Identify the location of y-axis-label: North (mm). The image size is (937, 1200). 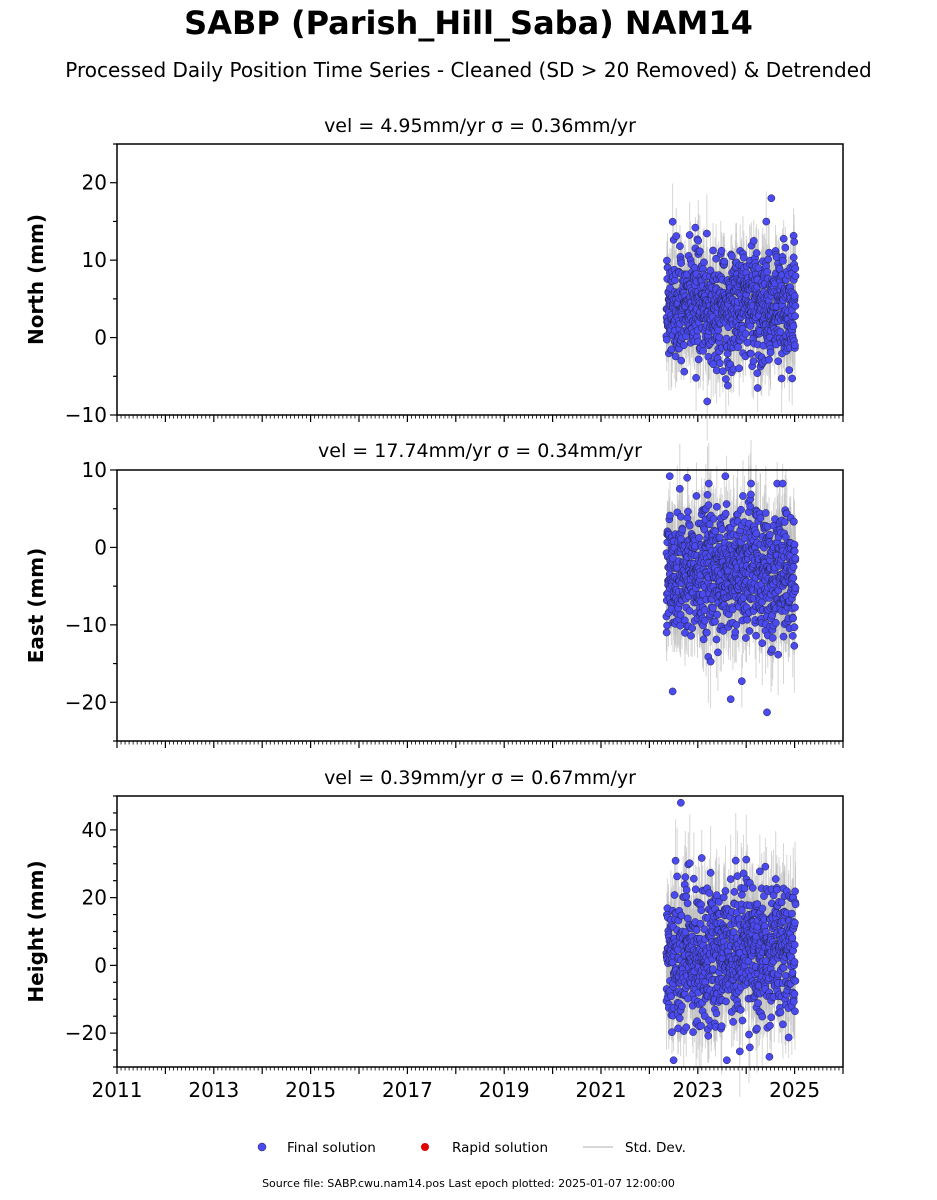
(36, 279).